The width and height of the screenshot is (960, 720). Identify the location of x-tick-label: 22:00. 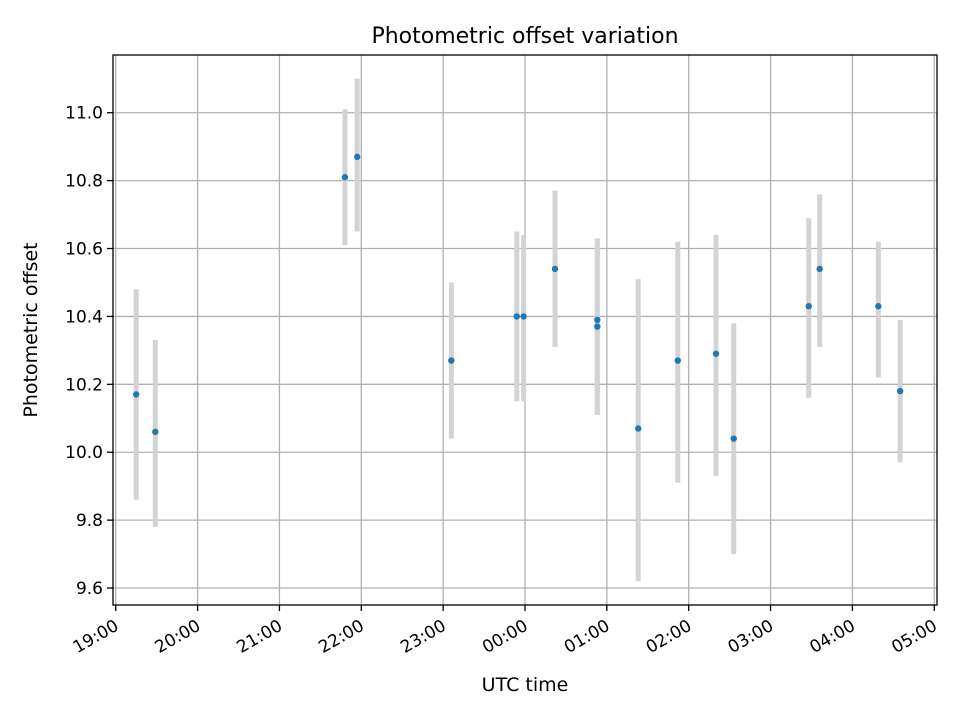
(341, 637).